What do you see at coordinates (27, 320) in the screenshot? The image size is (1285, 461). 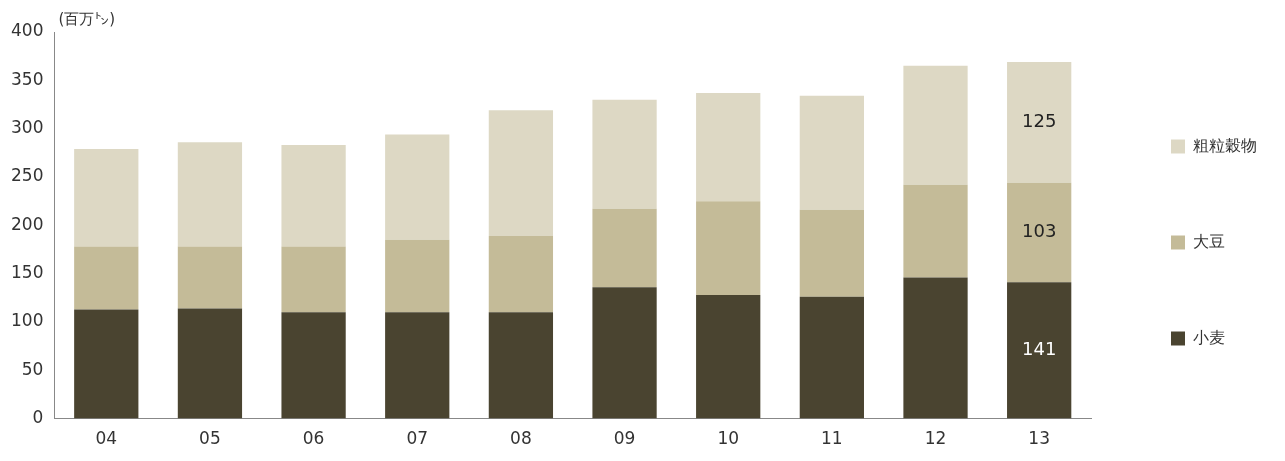 I see `y-tick-label: 100` at bounding box center [27, 320].